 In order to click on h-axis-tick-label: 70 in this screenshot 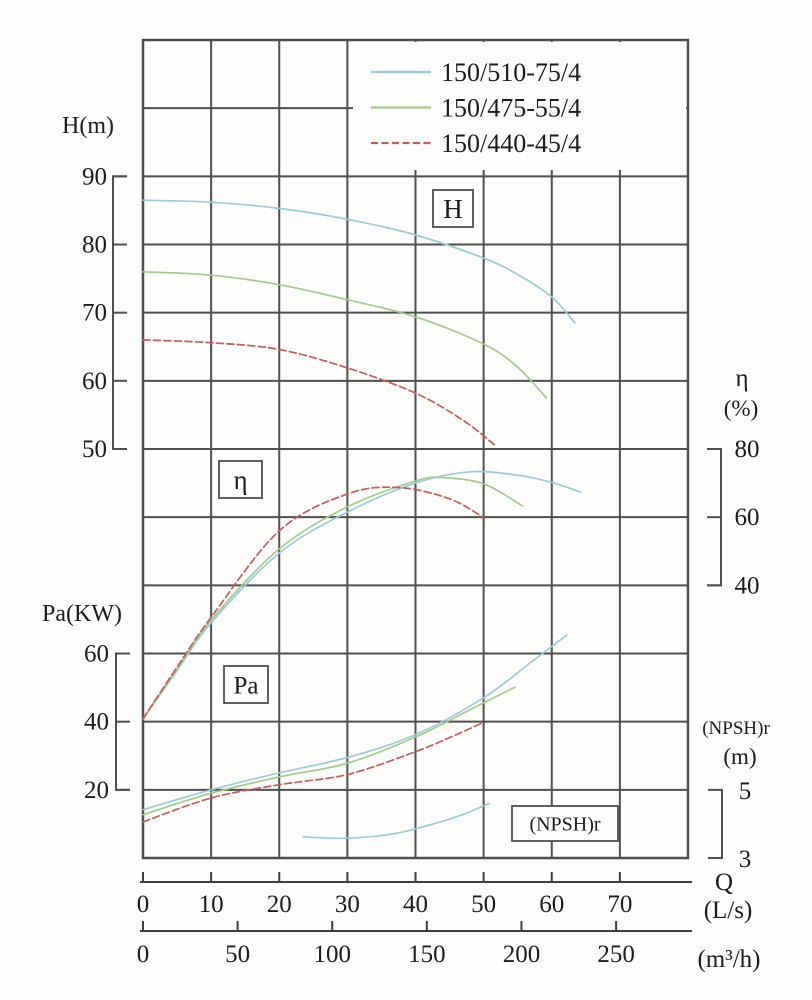, I will do `click(94, 313)`.